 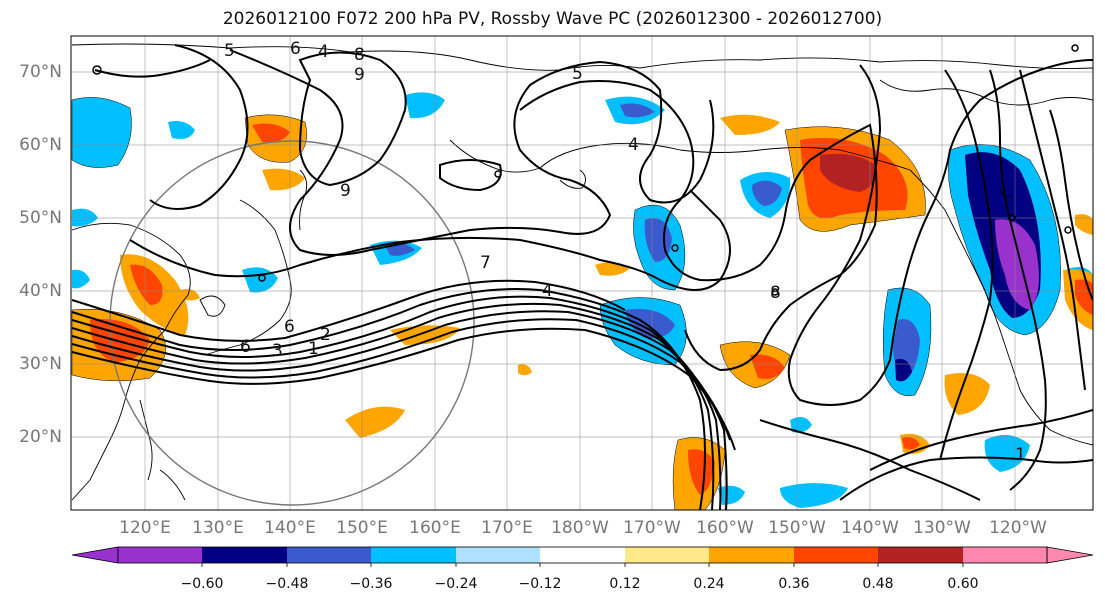 What do you see at coordinates (540, 584) in the screenshot?
I see `colorbar-tick-label: −0.12` at bounding box center [540, 584].